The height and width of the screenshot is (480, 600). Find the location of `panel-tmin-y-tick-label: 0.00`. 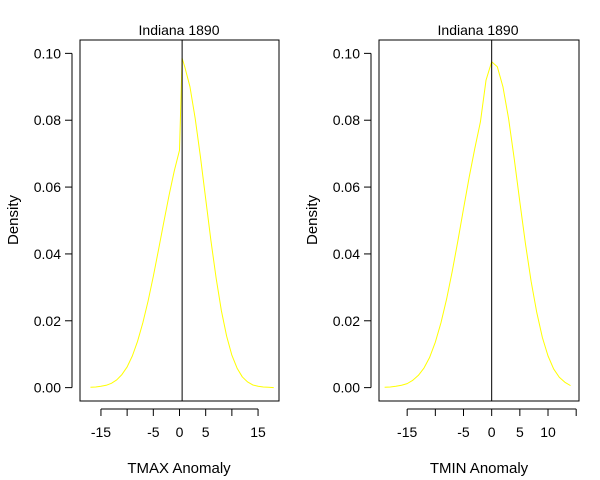

panel-tmin-y-tick-label: 0.00 is located at coordinates (346, 388).